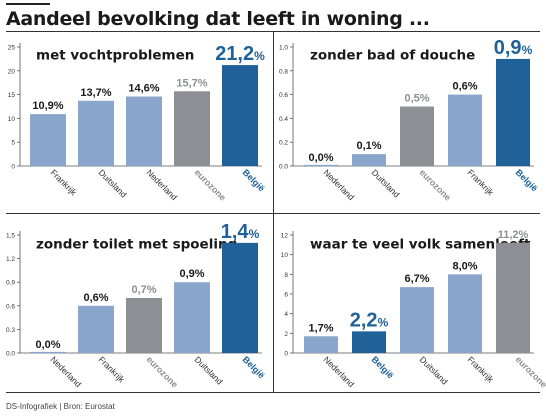  Describe the element at coordinates (513, 235) in the screenshot. I see `data-label: 11,2%` at that location.